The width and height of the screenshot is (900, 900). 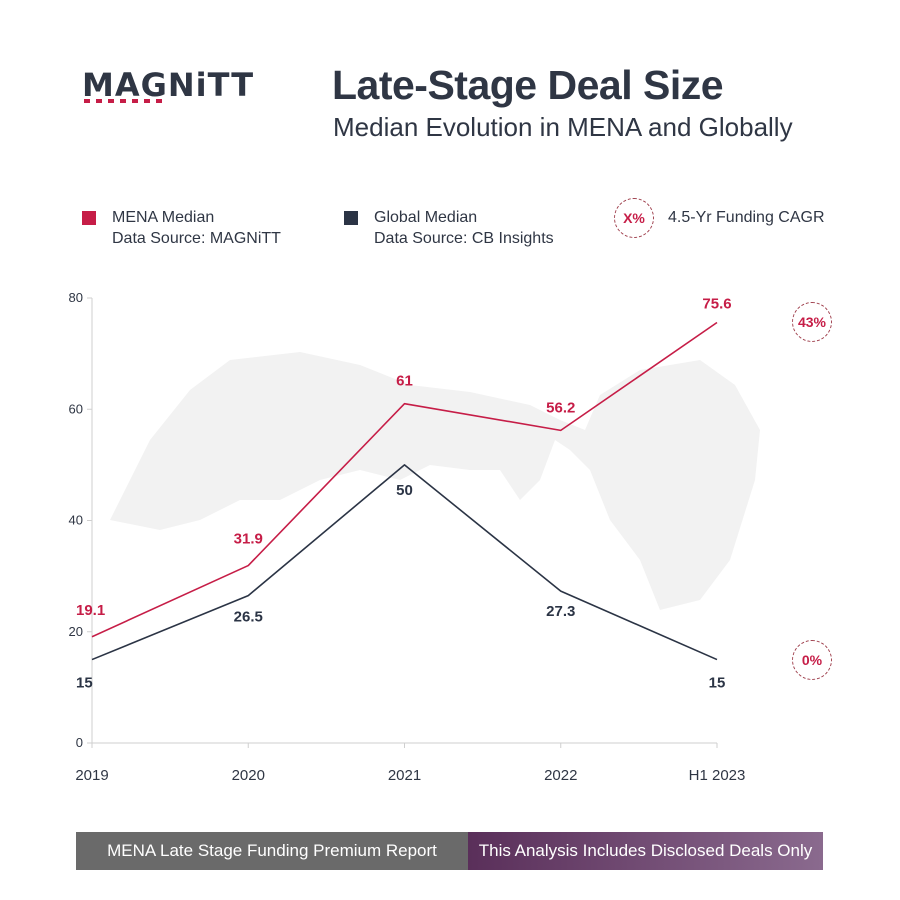 I want to click on footer-report-title: MENA Late Stage Funding Premium Report, so click(x=272, y=851).